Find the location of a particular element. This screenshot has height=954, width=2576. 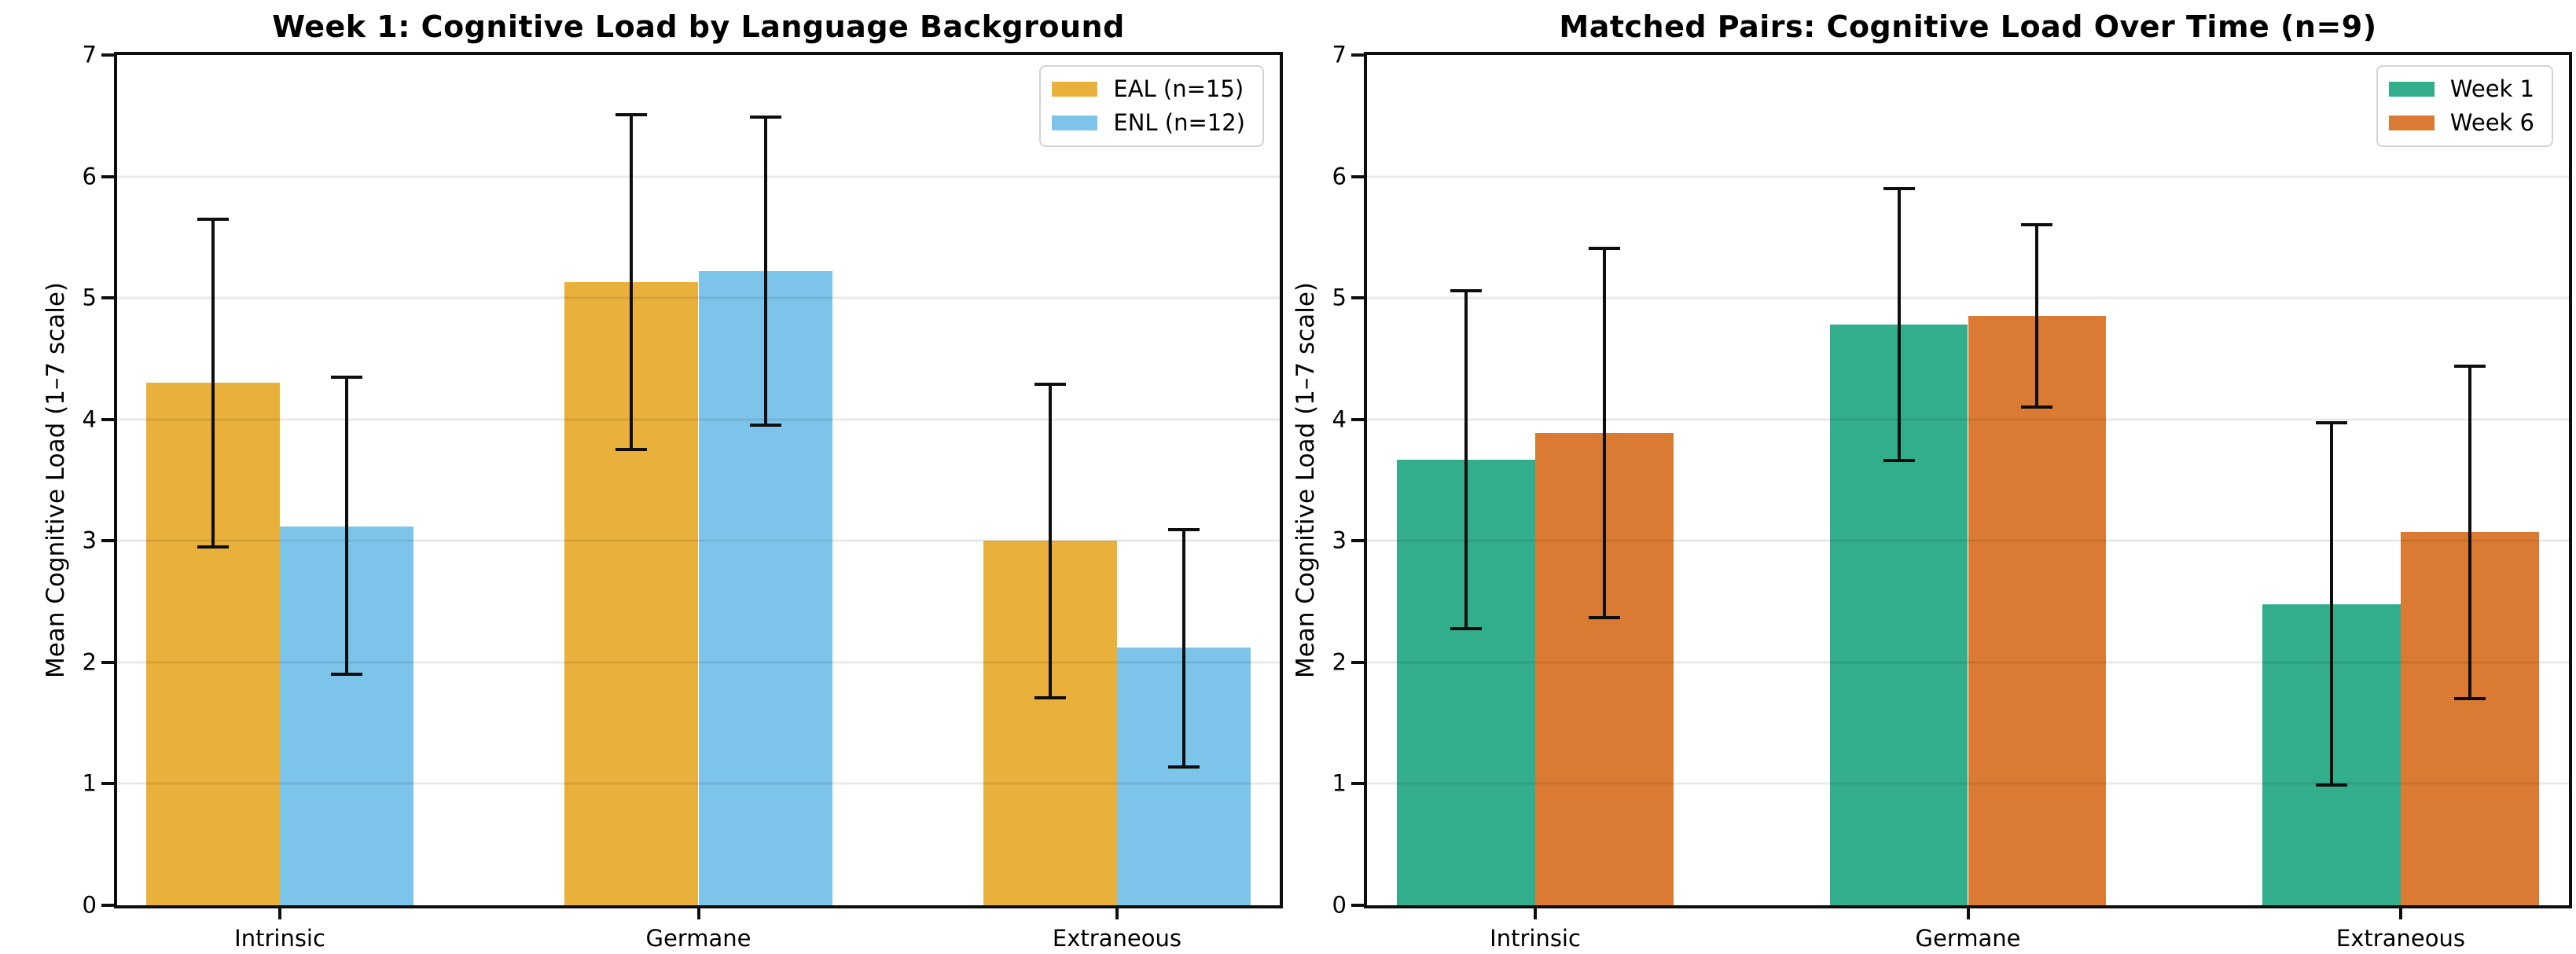

legend-item: ENL (n=12) is located at coordinates (1148, 123).